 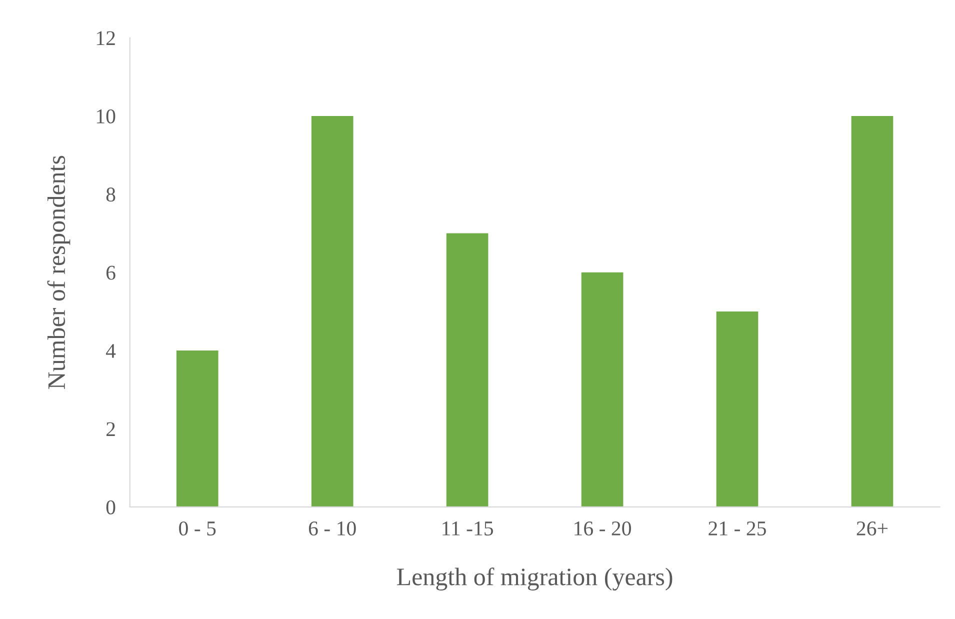 What do you see at coordinates (534, 579) in the screenshot?
I see `x-axis-title: Length of migration (years)` at bounding box center [534, 579].